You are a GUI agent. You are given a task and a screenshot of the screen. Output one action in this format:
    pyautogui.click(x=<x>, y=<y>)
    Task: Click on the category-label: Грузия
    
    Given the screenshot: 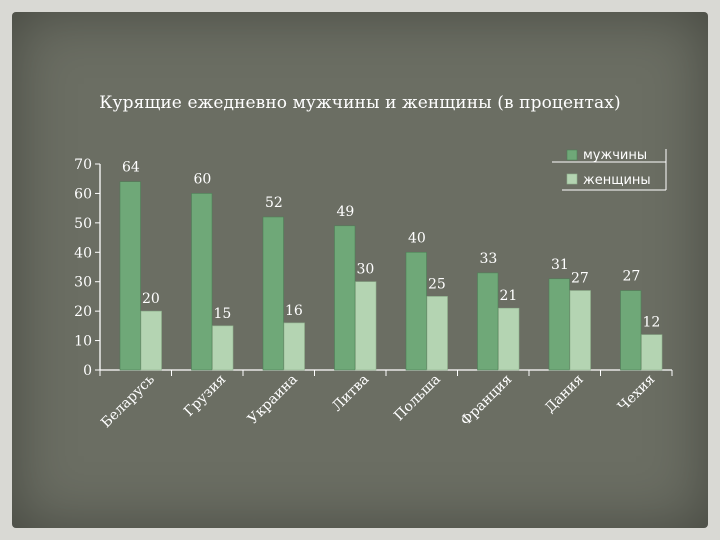 What is the action you would take?
    pyautogui.click(x=205, y=395)
    